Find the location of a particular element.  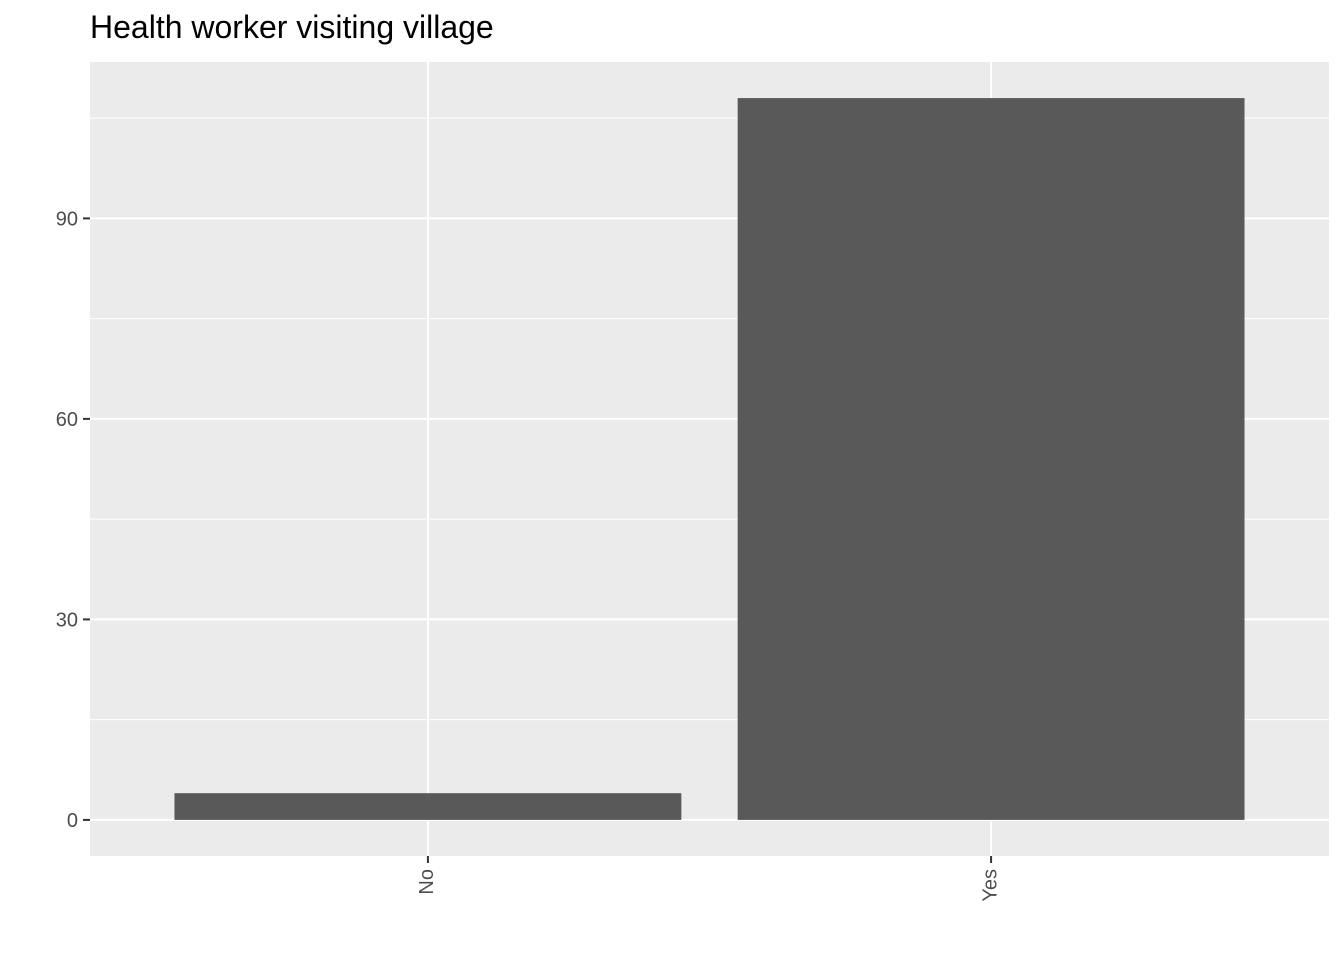

y-tick-label: 0 is located at coordinates (72, 821).